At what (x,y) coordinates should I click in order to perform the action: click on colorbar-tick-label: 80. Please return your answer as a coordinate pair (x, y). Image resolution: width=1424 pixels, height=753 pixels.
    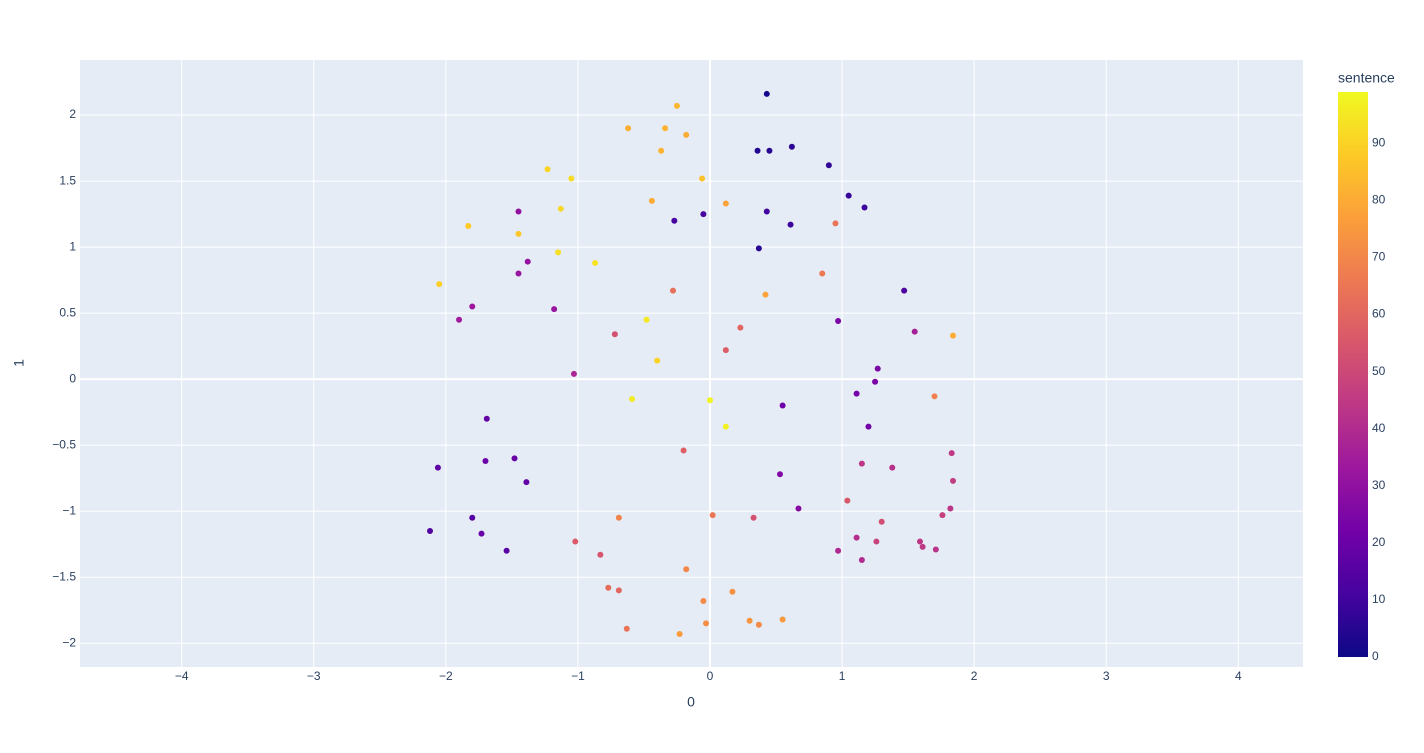
    Looking at the image, I should click on (1379, 200).